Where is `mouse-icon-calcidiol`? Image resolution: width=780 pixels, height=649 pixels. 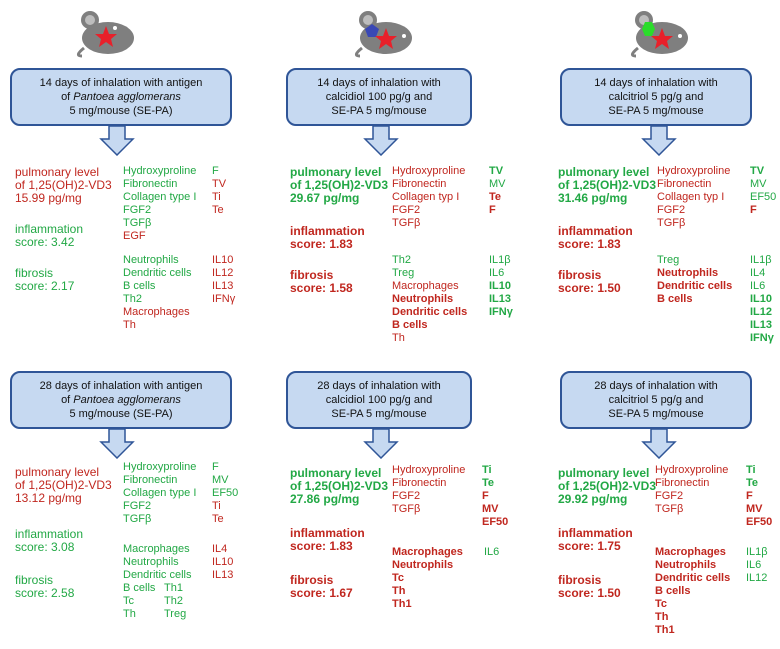 mouse-icon-calcidiol is located at coordinates (383, 34).